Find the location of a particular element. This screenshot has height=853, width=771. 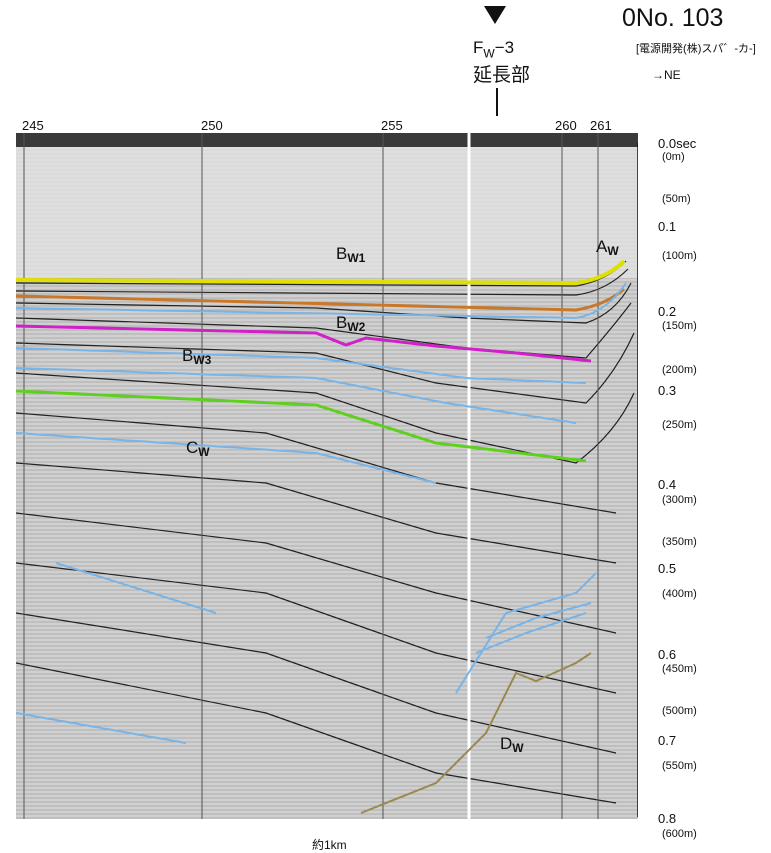

record-number: 0No. 103 is located at coordinates (673, 18).